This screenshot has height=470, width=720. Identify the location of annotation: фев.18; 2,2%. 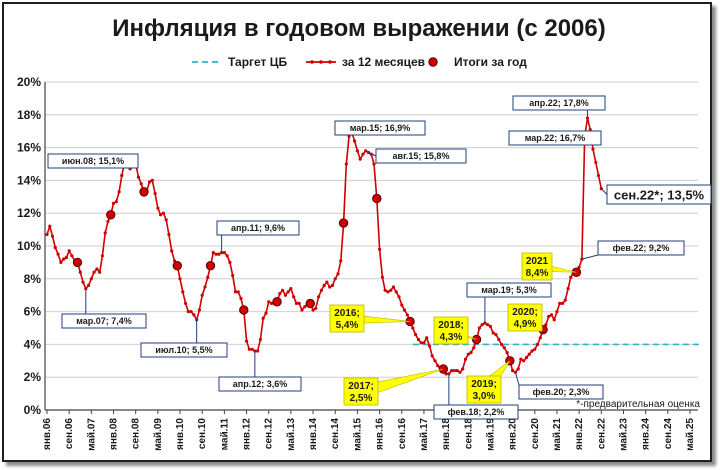
(476, 396).